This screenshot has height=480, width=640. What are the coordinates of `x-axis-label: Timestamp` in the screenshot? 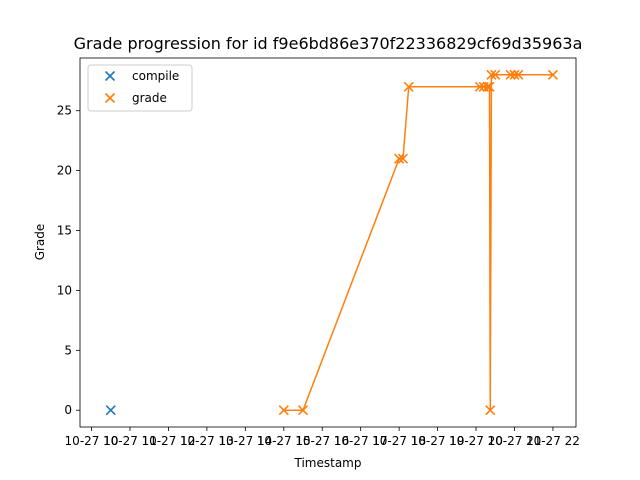 It's located at (328, 463).